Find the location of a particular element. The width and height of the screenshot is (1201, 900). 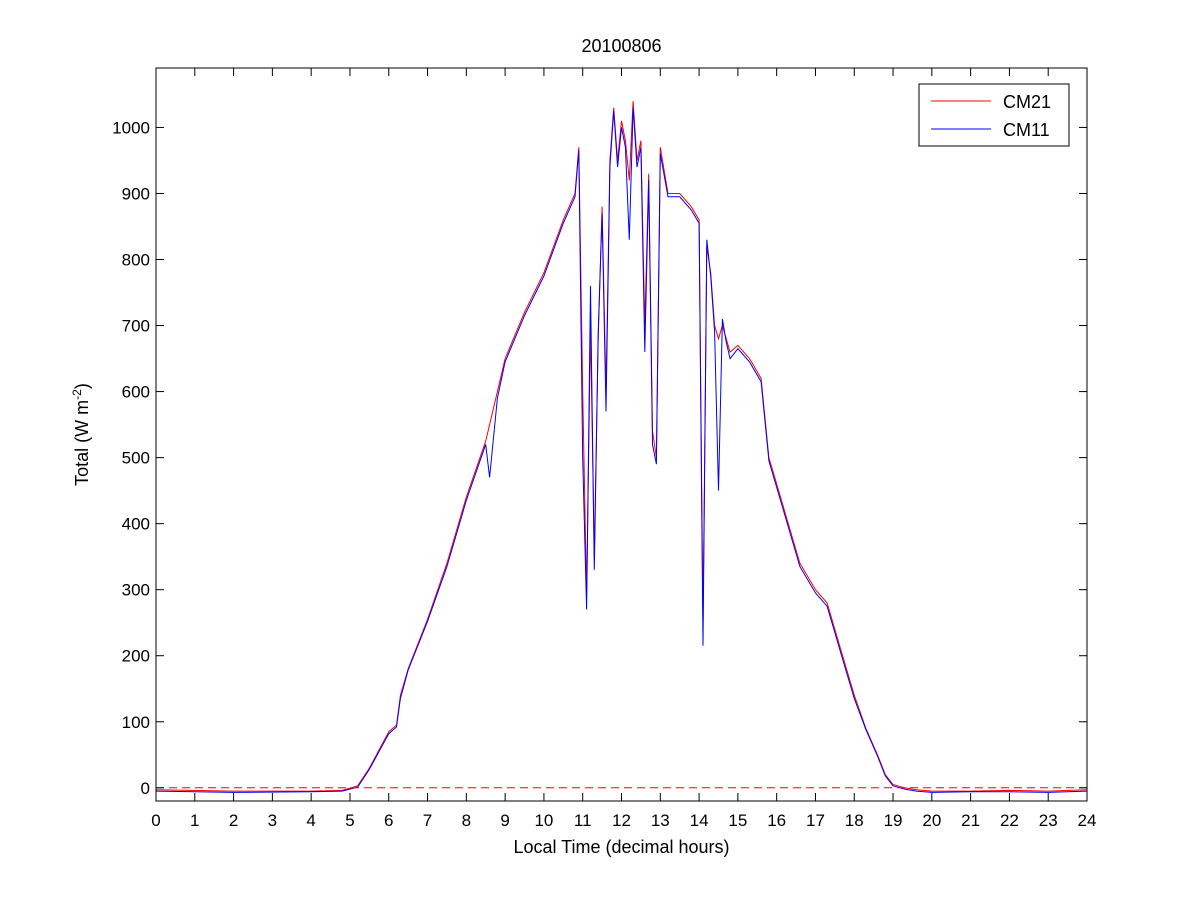

y-tick-label: 600 is located at coordinates (136, 392).